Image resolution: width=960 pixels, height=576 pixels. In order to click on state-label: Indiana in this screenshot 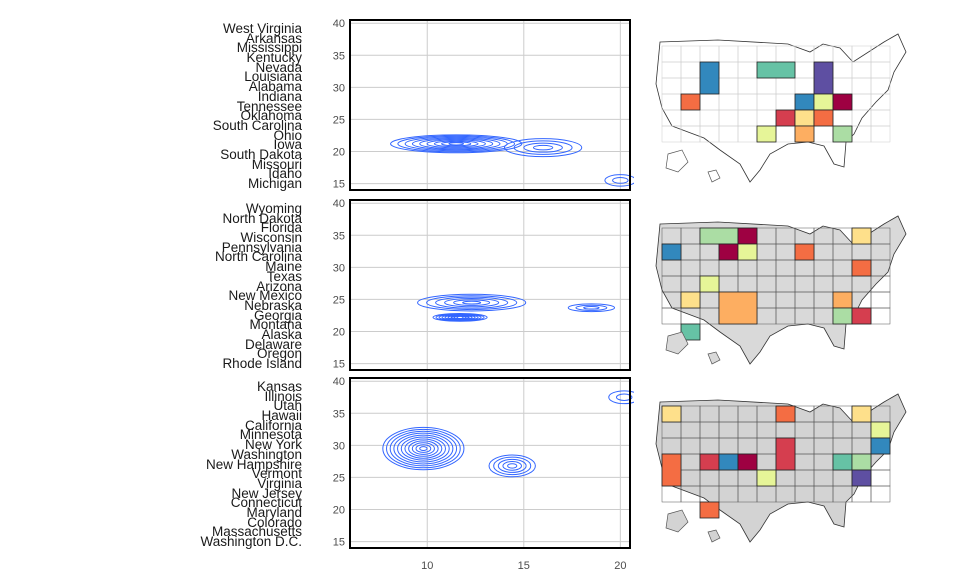, I will do `click(279, 96)`.